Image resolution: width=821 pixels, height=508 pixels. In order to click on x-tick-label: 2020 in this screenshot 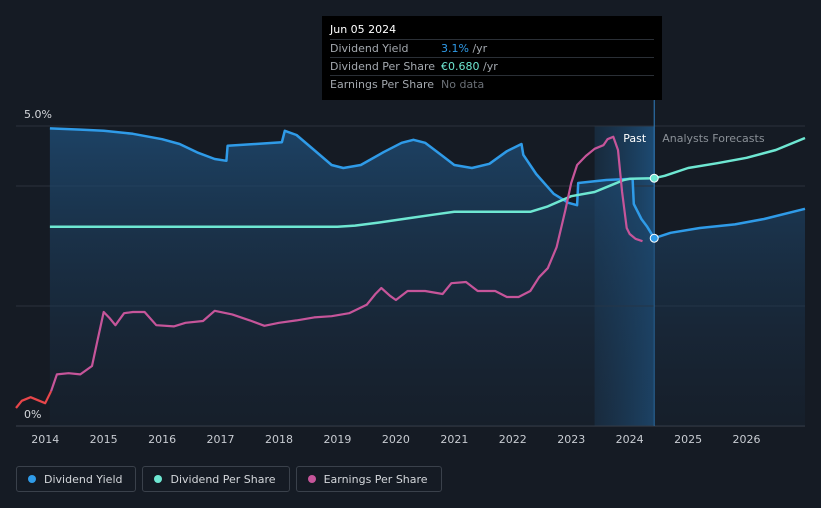, I will do `click(396, 439)`.